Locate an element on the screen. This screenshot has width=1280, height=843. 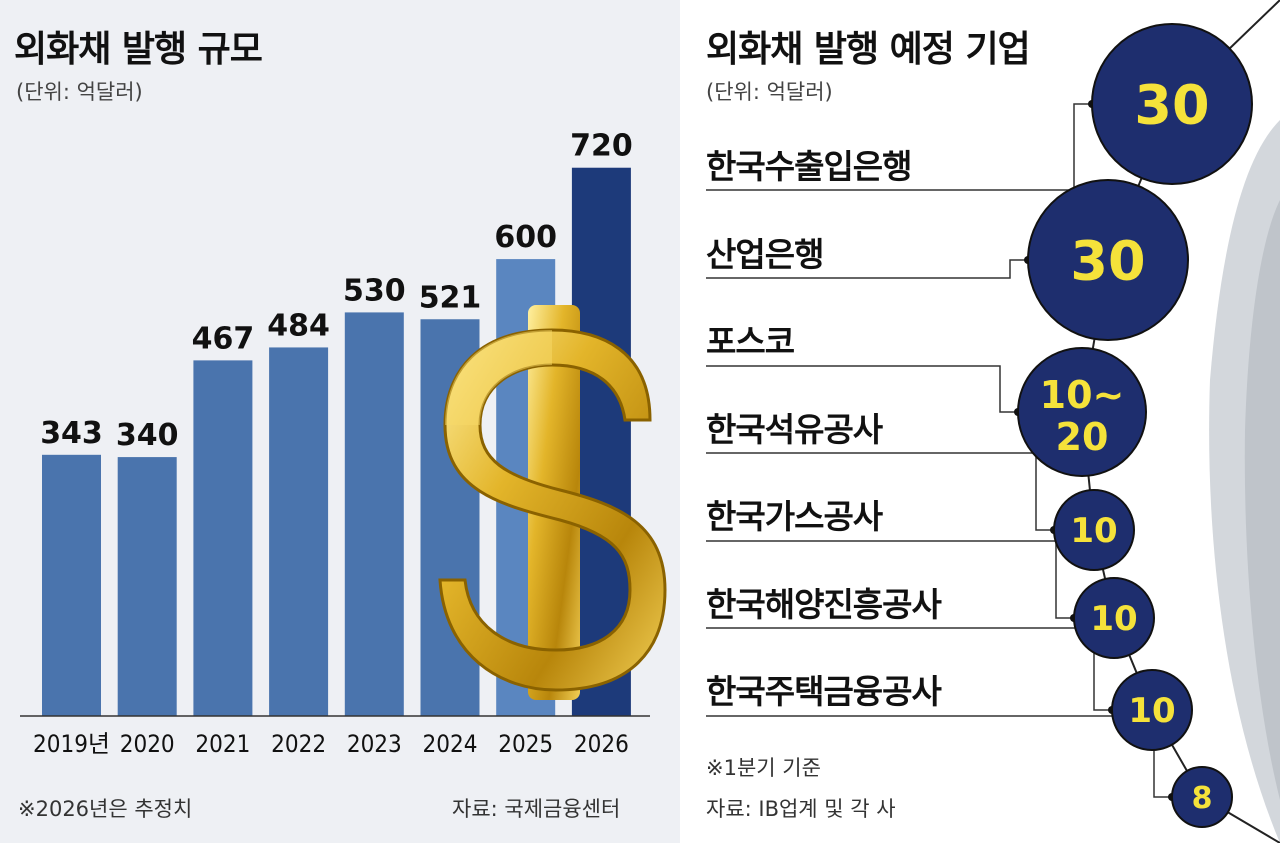
right-source: 자료: IB업계 및 각 사 is located at coordinates (801, 809).